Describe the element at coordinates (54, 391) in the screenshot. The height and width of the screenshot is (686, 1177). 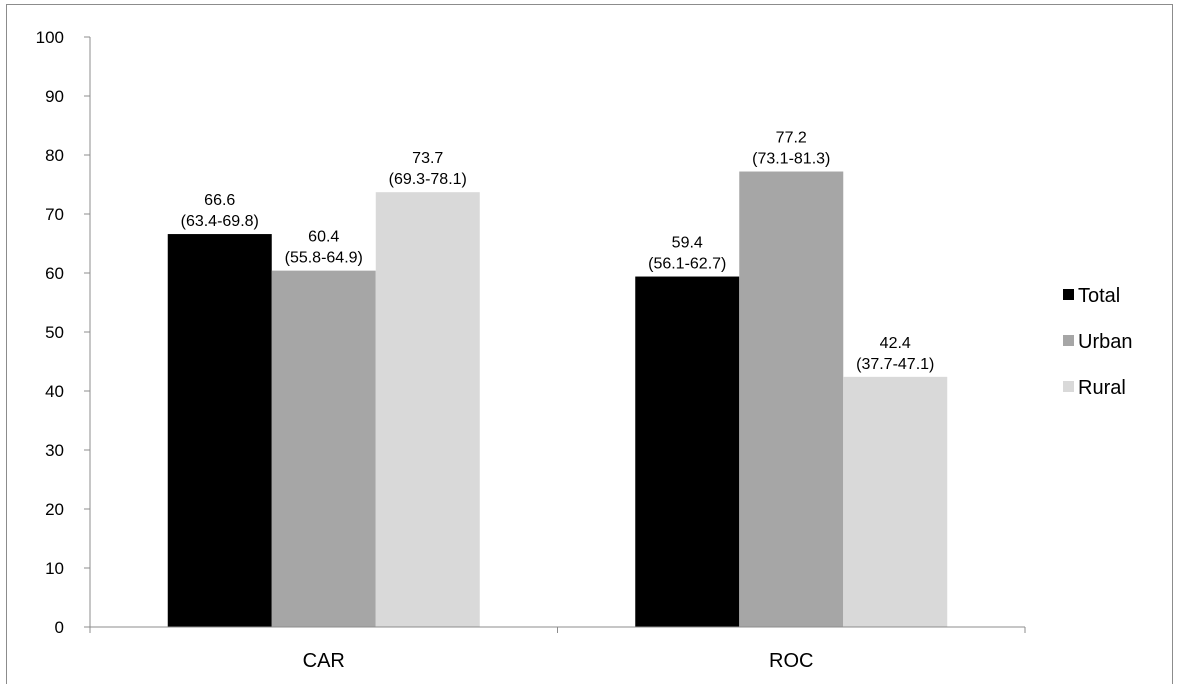
I see `y-tick-label: 40` at that location.